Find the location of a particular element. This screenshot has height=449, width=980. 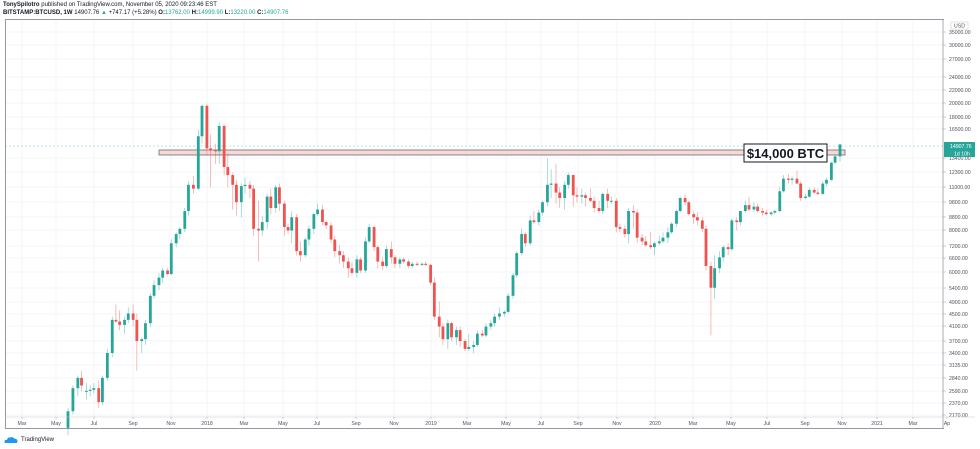

price-tick-label: 12300.00 is located at coordinates (960, 173).